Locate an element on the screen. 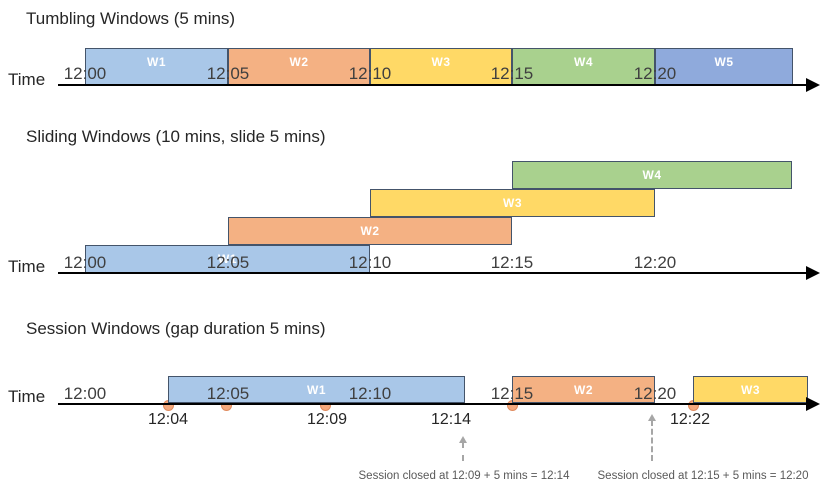 This screenshot has height=498, width=829. tumbling-time-axis-label: Time is located at coordinates (27, 79).